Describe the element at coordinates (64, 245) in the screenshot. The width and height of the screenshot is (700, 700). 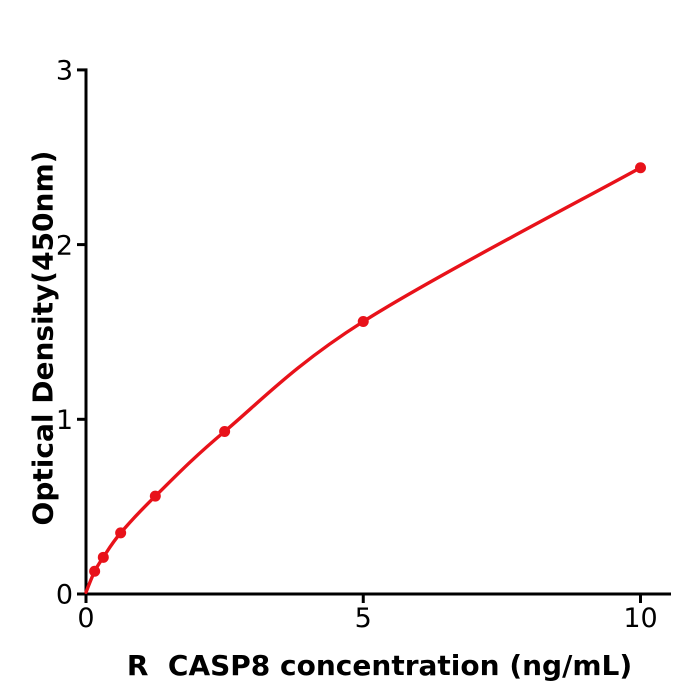
I see `y-tick-label-2: 2` at that location.